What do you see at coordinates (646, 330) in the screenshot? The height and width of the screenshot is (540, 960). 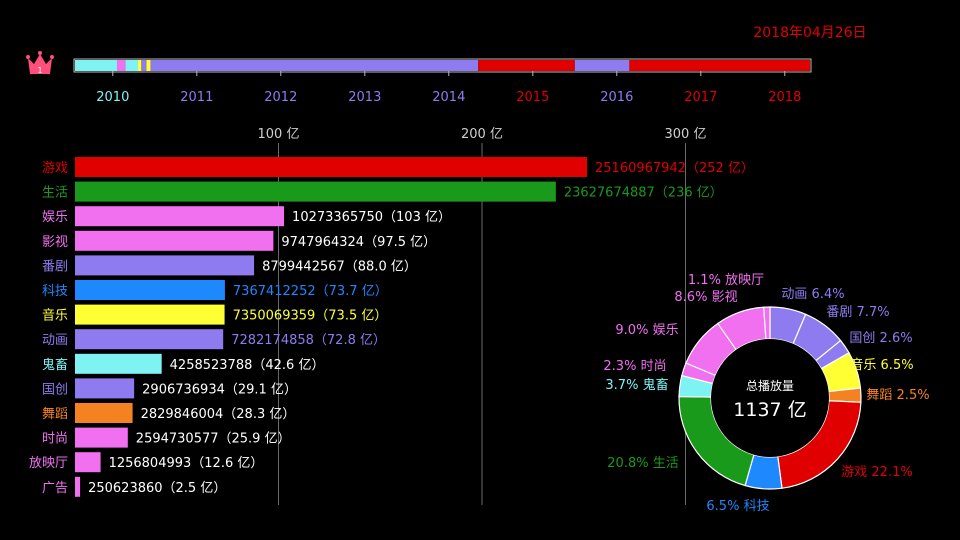 I see `slice-label: 9.0% 娱乐` at bounding box center [646, 330].